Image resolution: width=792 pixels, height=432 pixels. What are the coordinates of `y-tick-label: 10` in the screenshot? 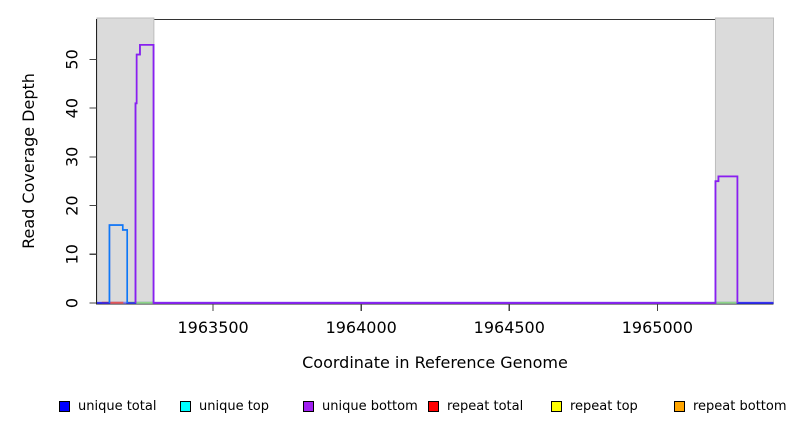 It's located at (72, 254).